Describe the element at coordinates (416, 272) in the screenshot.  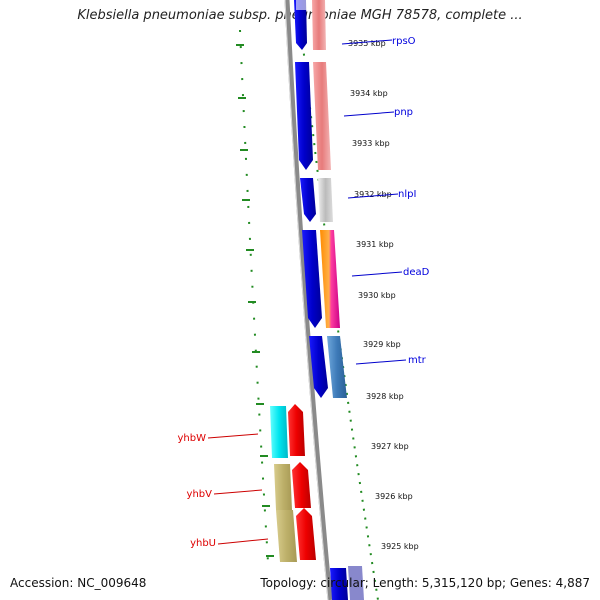
I see `gene-label-deaD: deaD` at that location.